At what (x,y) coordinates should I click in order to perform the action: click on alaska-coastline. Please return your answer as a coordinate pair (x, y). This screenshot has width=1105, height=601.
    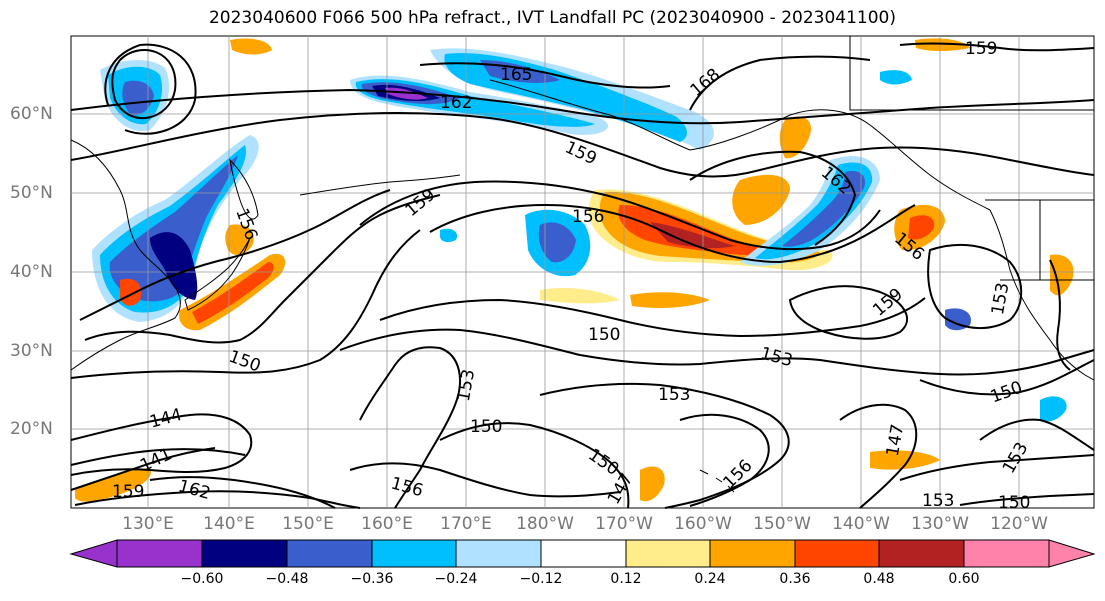
    Looking at the image, I should click on (740, 145).